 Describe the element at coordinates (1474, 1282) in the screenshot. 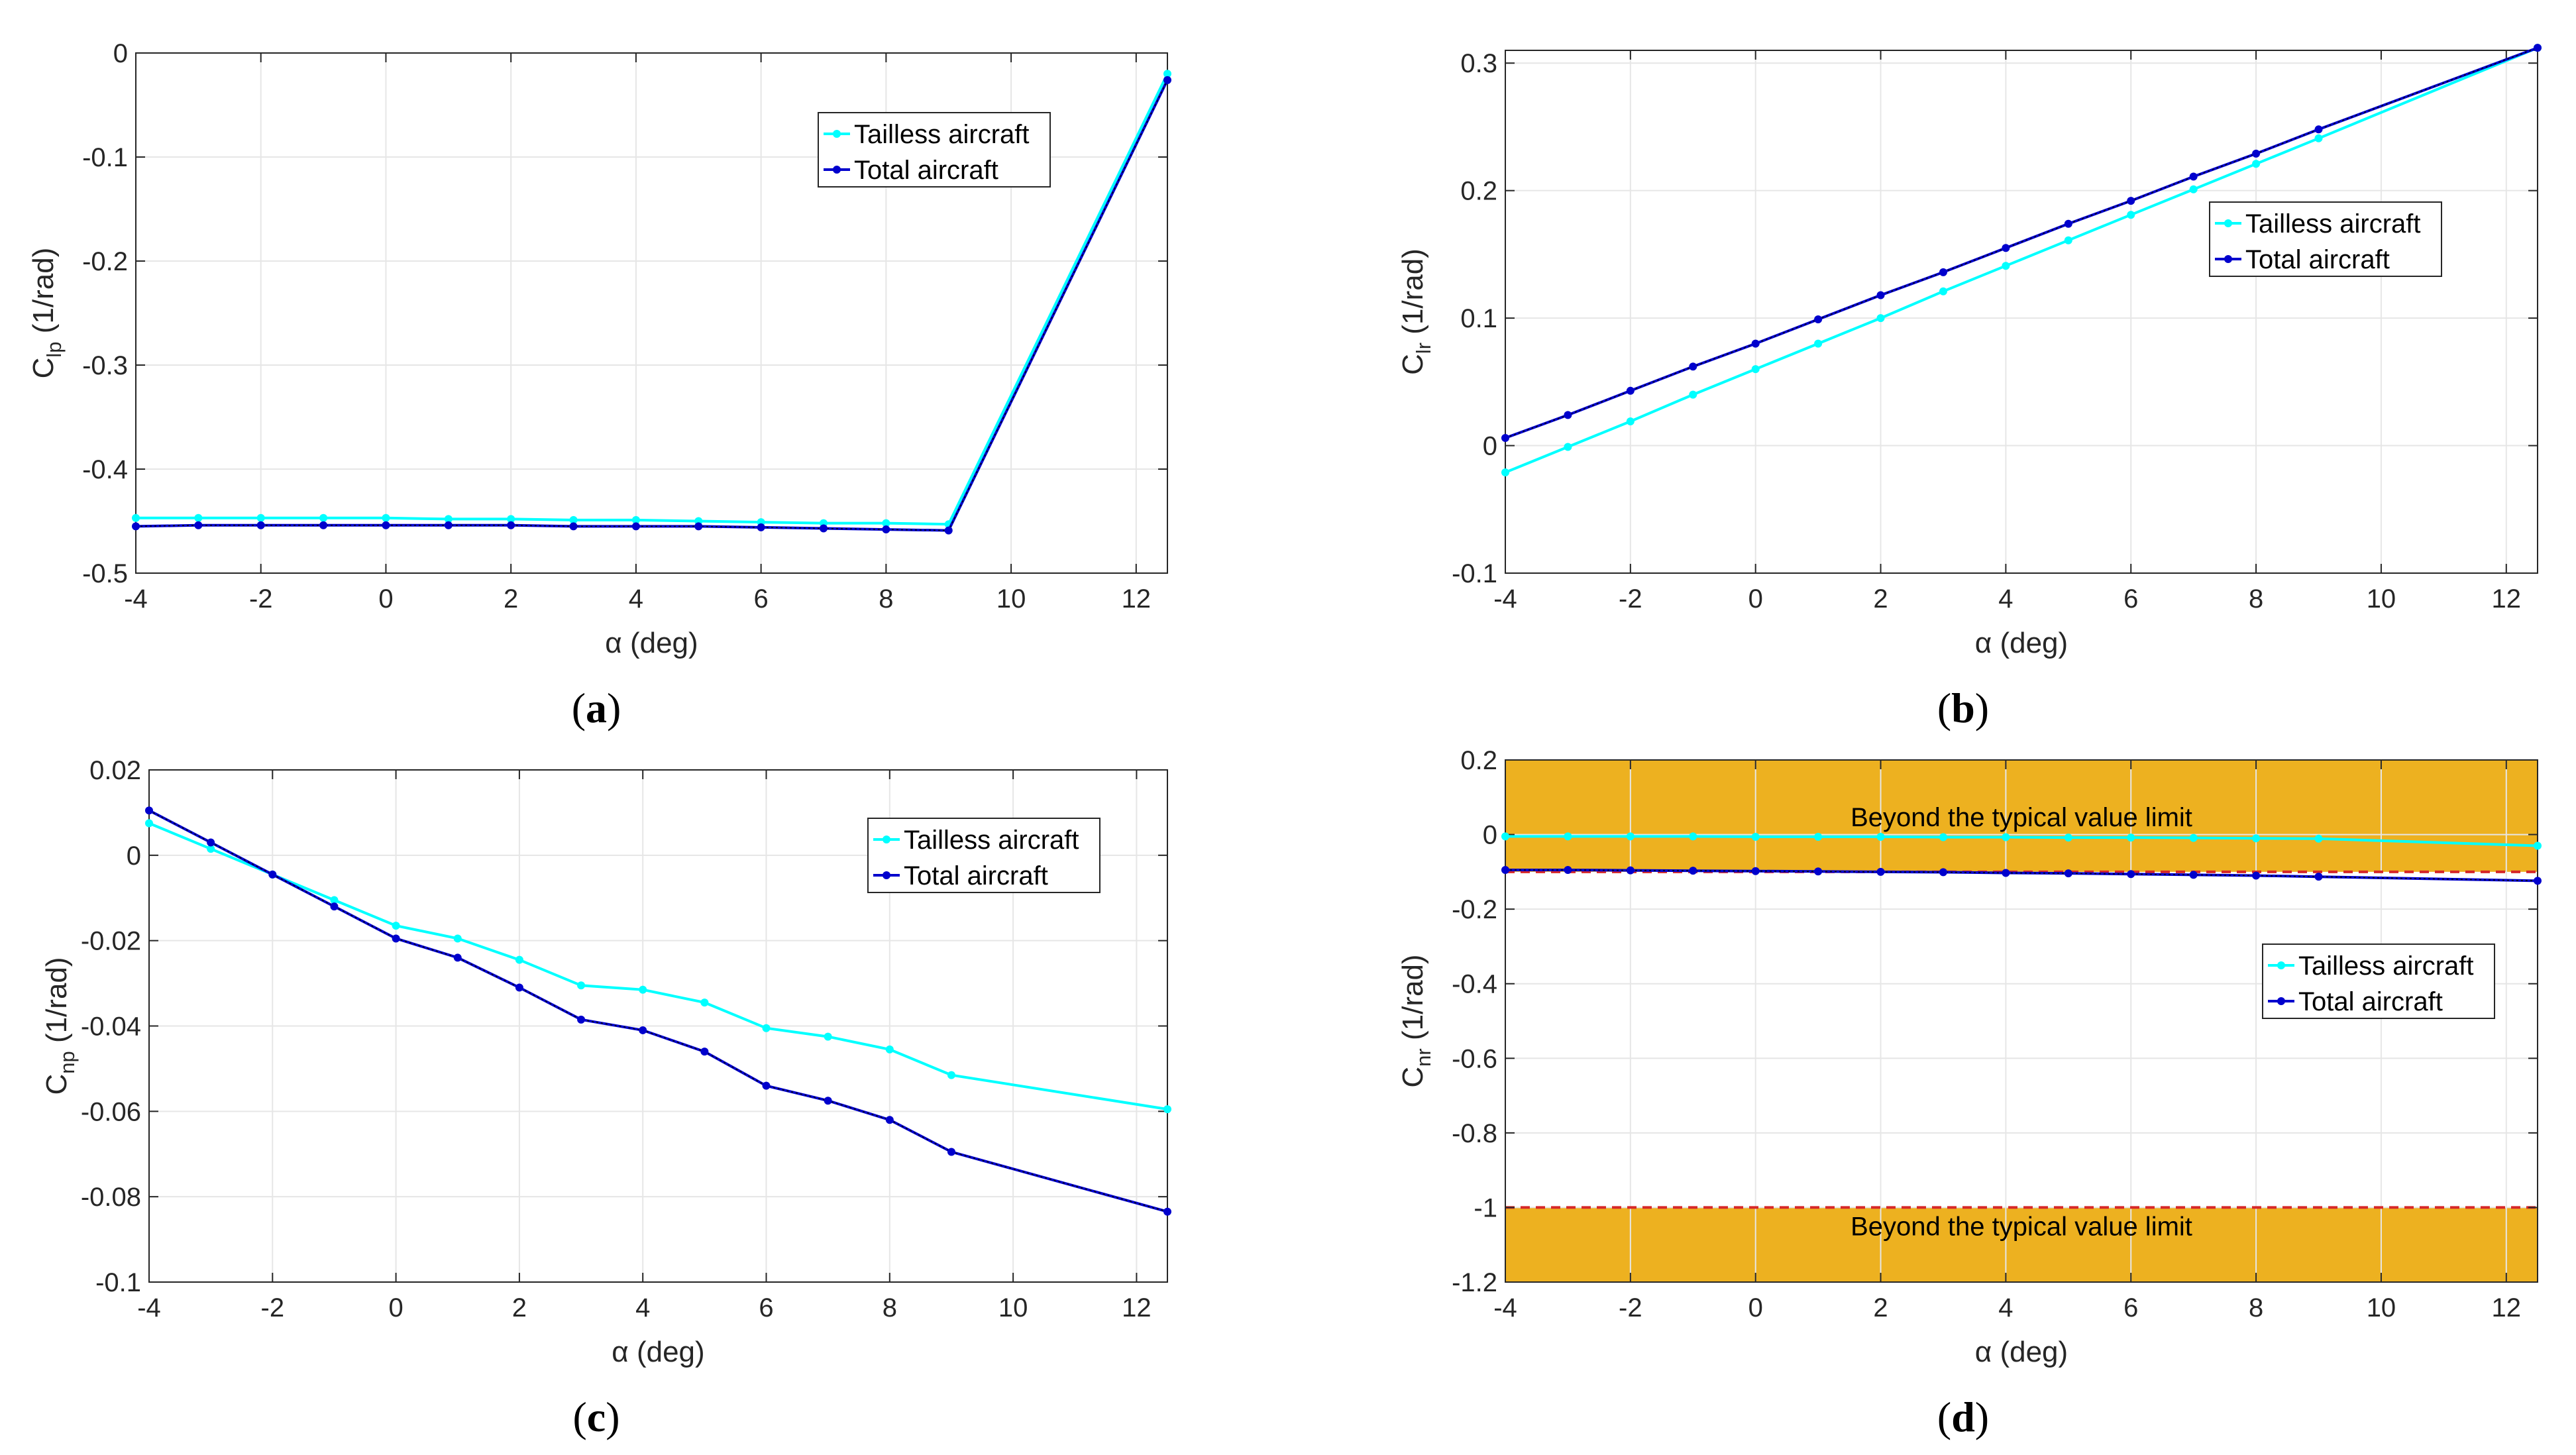

I see `y-tick-label: -1.2` at that location.